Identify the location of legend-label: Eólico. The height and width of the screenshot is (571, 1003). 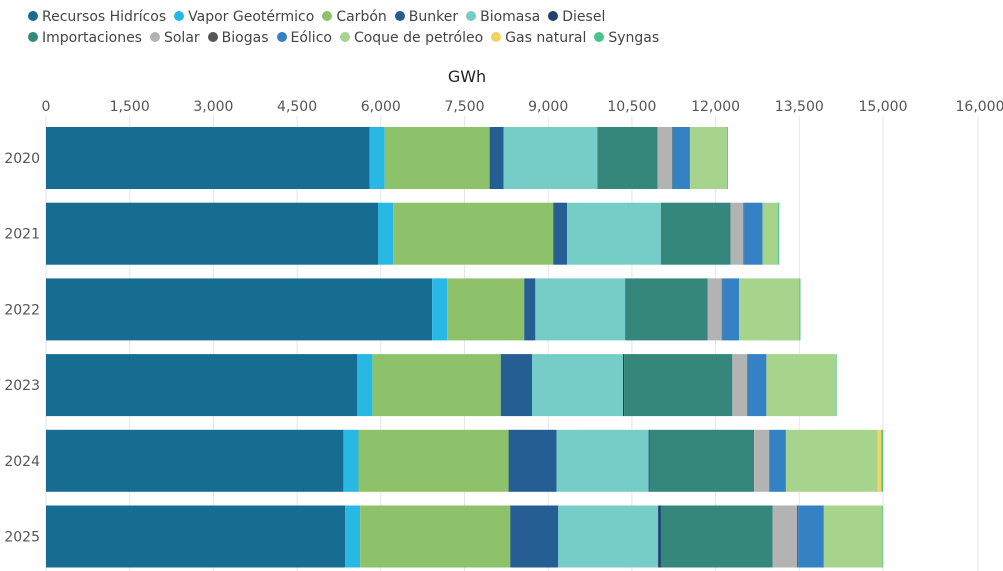
(311, 38).